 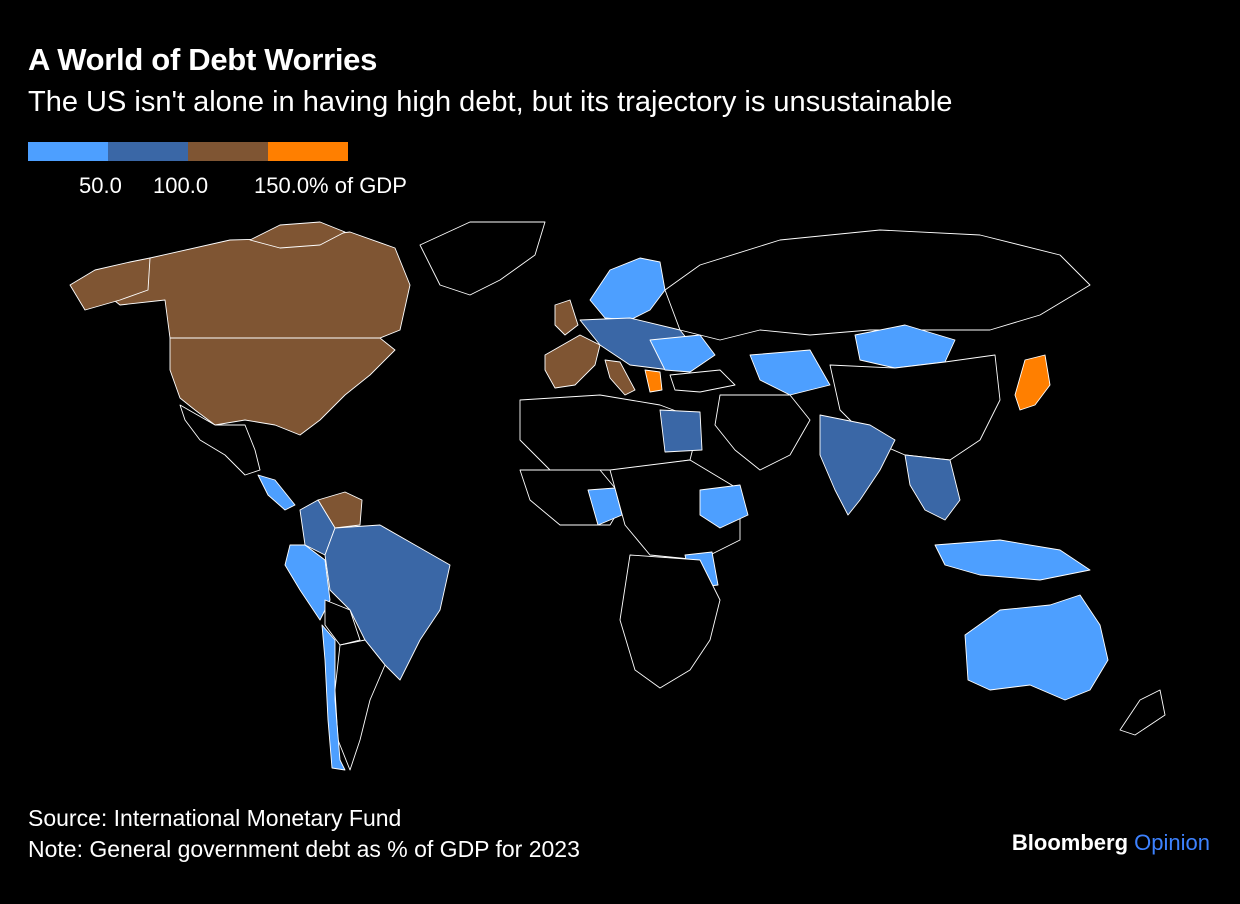 I want to click on bloomberg-opinion-logo: Bloomberg Opinion, so click(x=1111, y=843).